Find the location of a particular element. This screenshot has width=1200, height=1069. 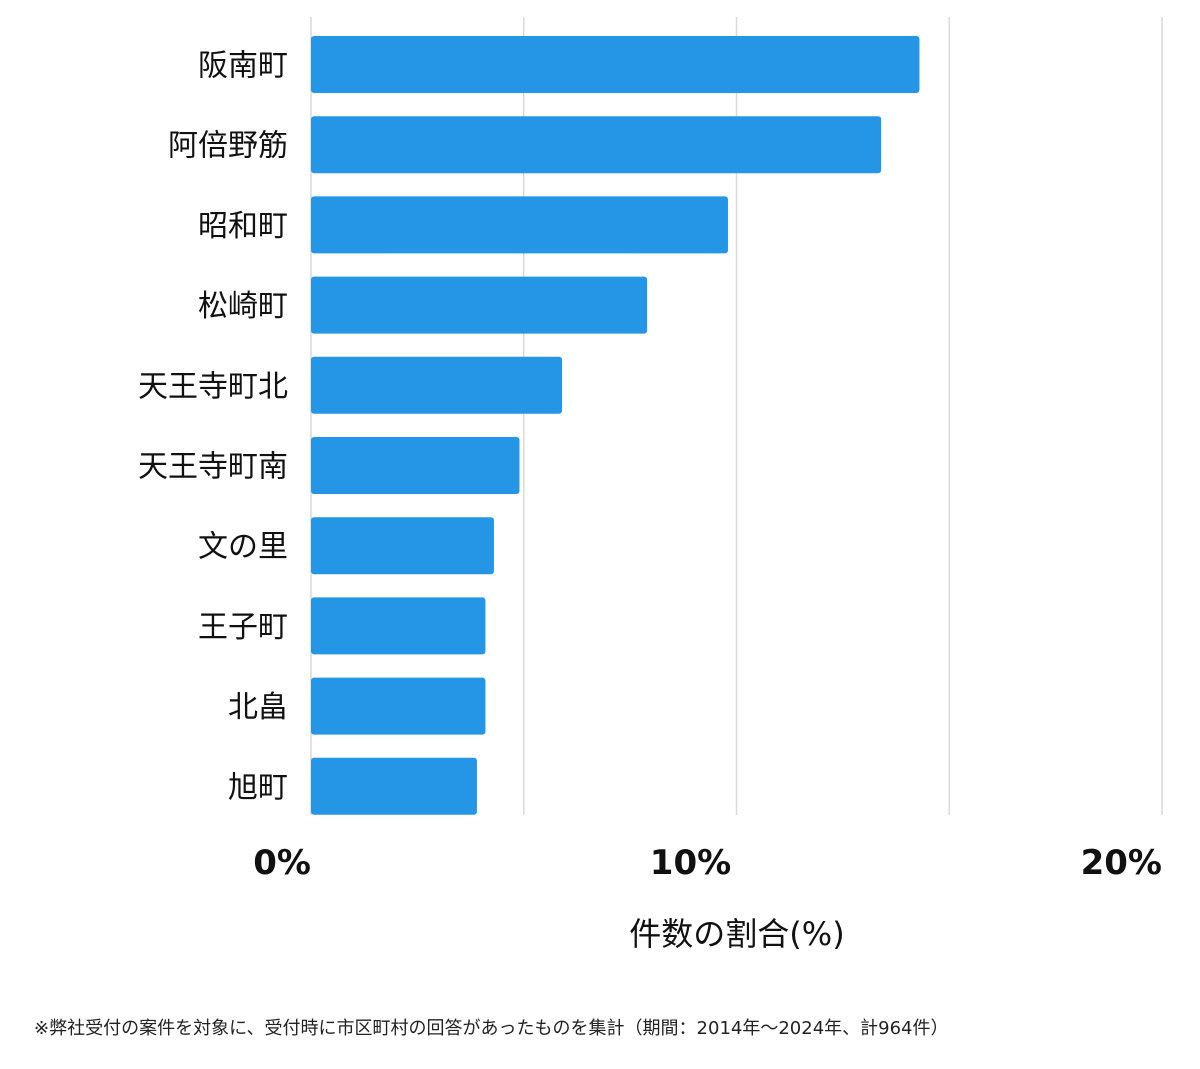

category-label: 旭町 is located at coordinates (258, 787).